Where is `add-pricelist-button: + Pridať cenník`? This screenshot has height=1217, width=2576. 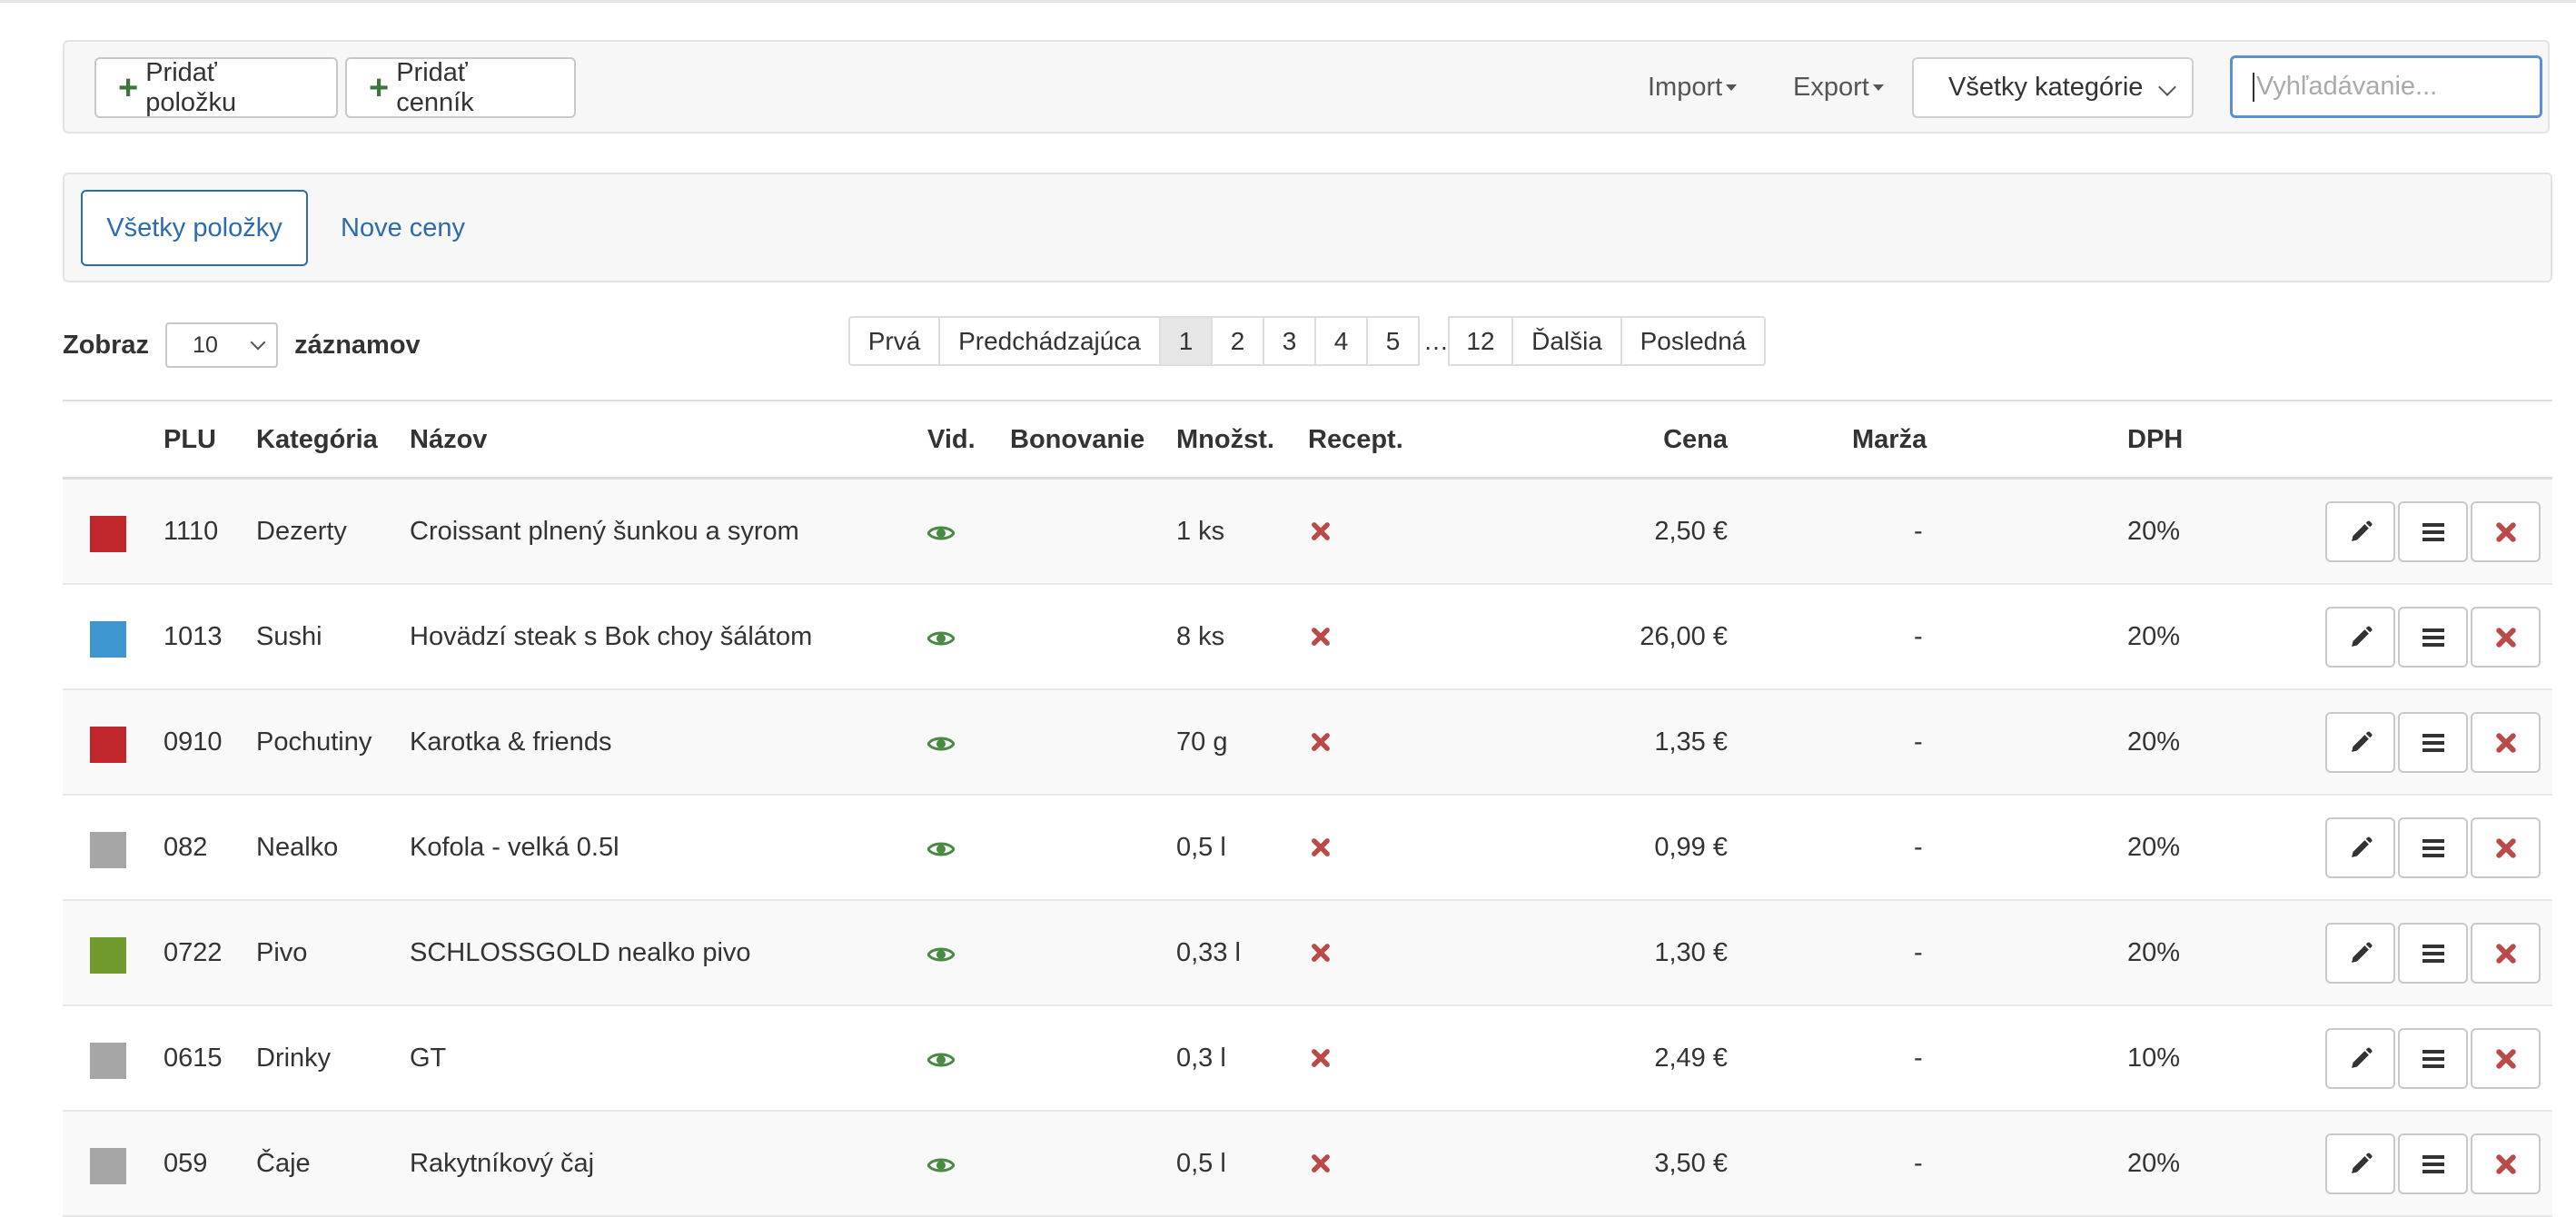
add-pricelist-button: + Pridať cenník is located at coordinates (460, 87).